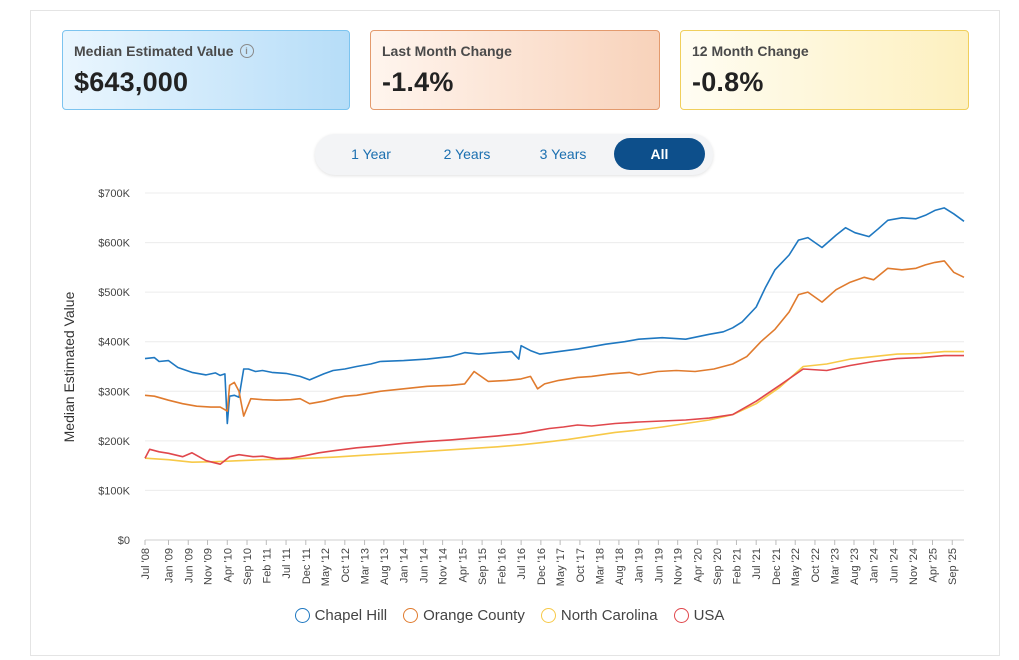 The image size is (1019, 660). Describe the element at coordinates (366, 566) in the screenshot. I see `x-tick-label: Mar '13` at that location.